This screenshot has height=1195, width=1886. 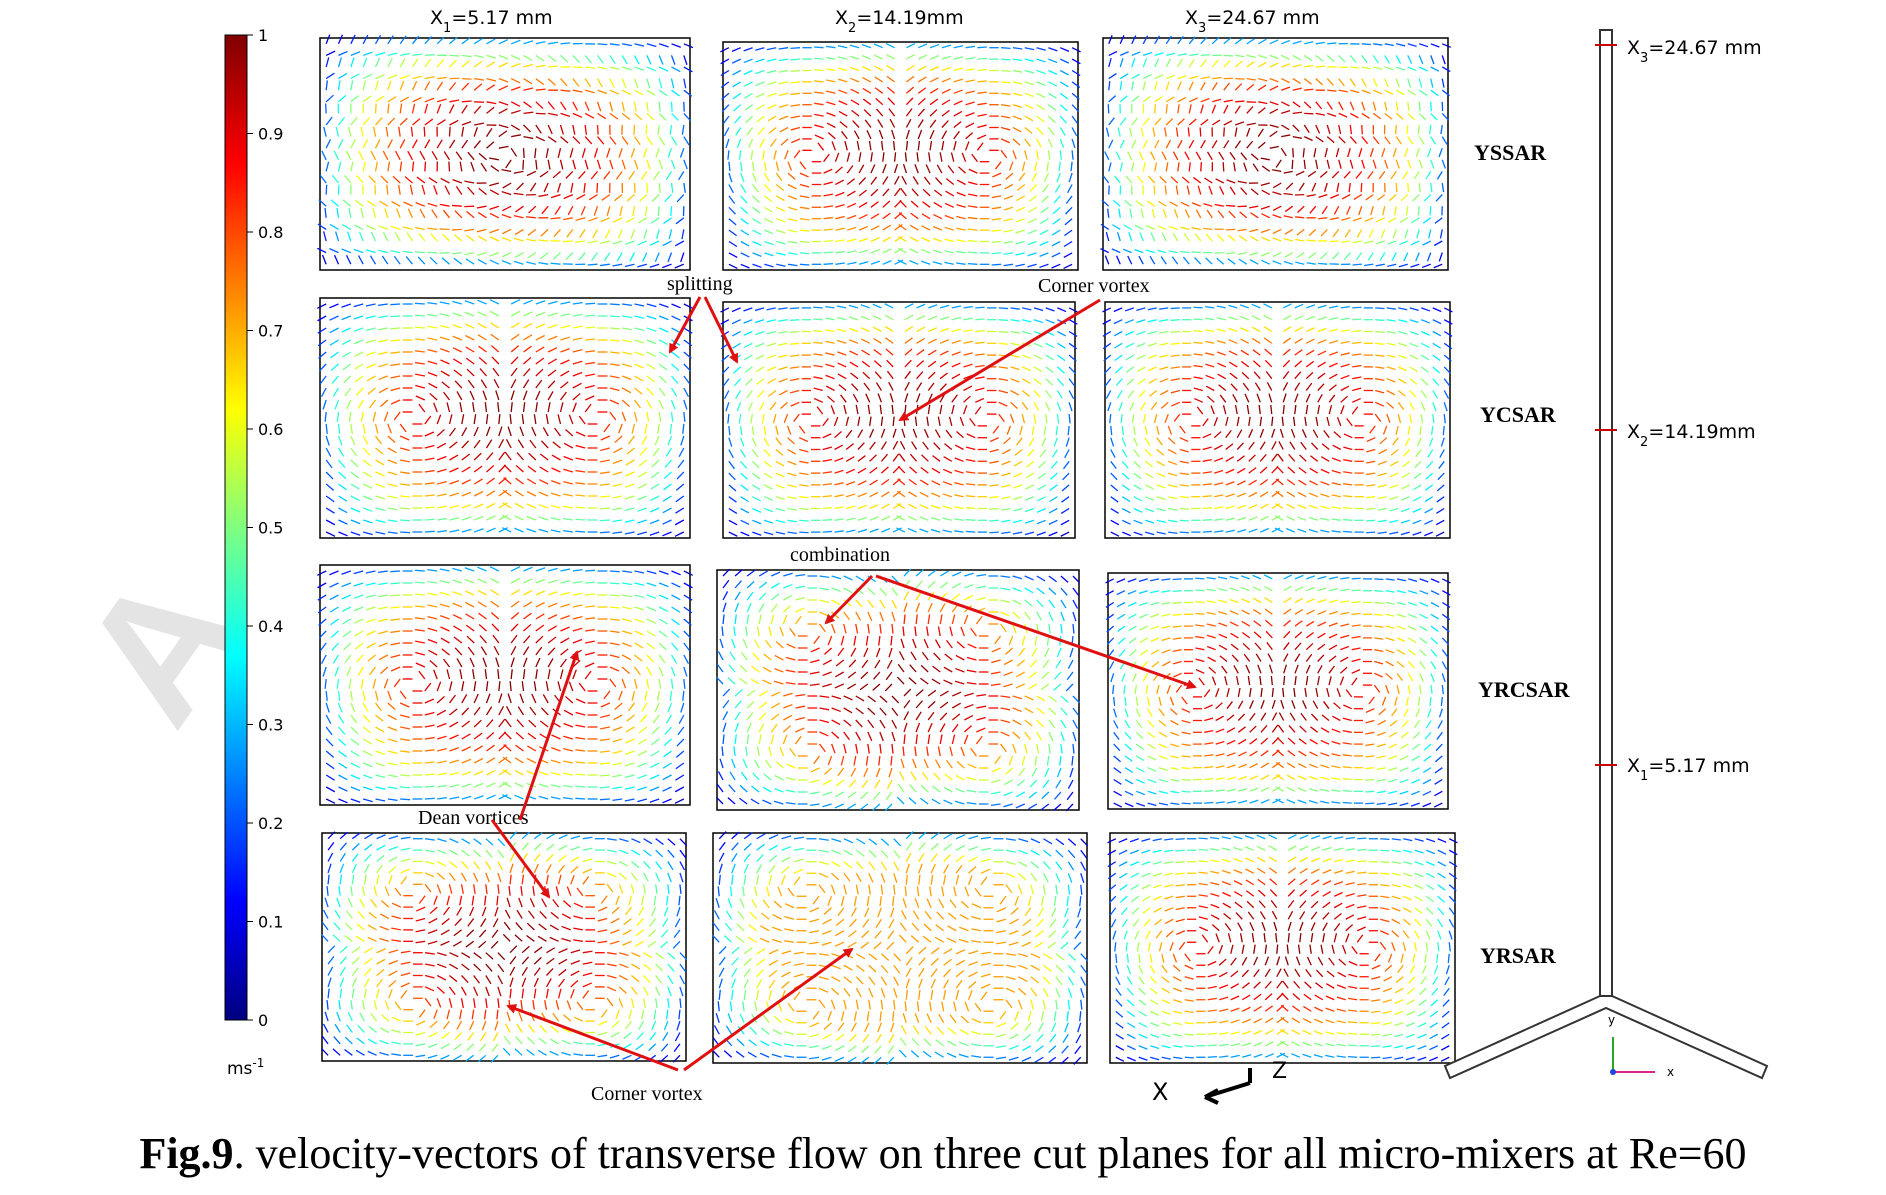 I want to click on row-label: YSSAR, so click(x=1510, y=152).